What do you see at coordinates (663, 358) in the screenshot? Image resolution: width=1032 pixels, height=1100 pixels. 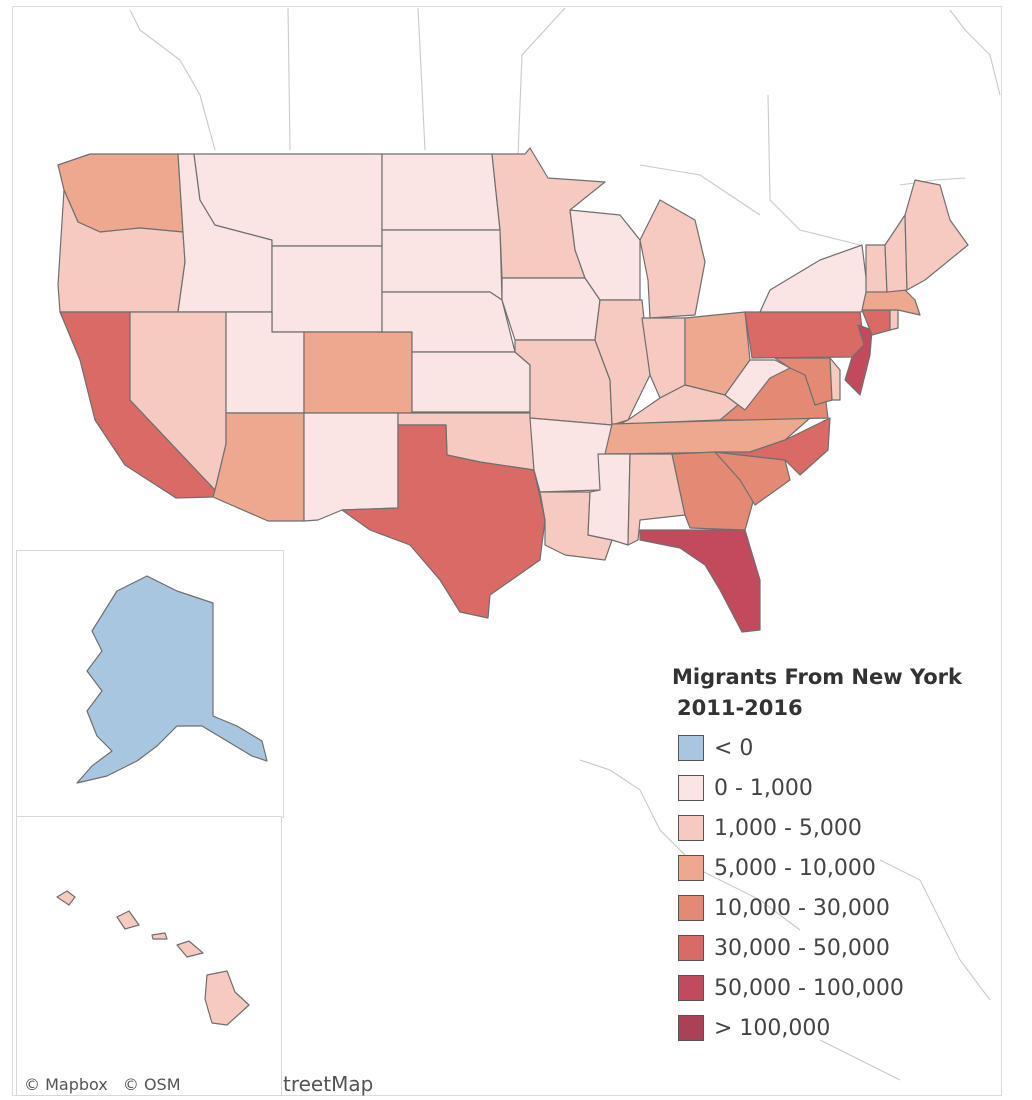 I see `state-indiana: Indiana` at bounding box center [663, 358].